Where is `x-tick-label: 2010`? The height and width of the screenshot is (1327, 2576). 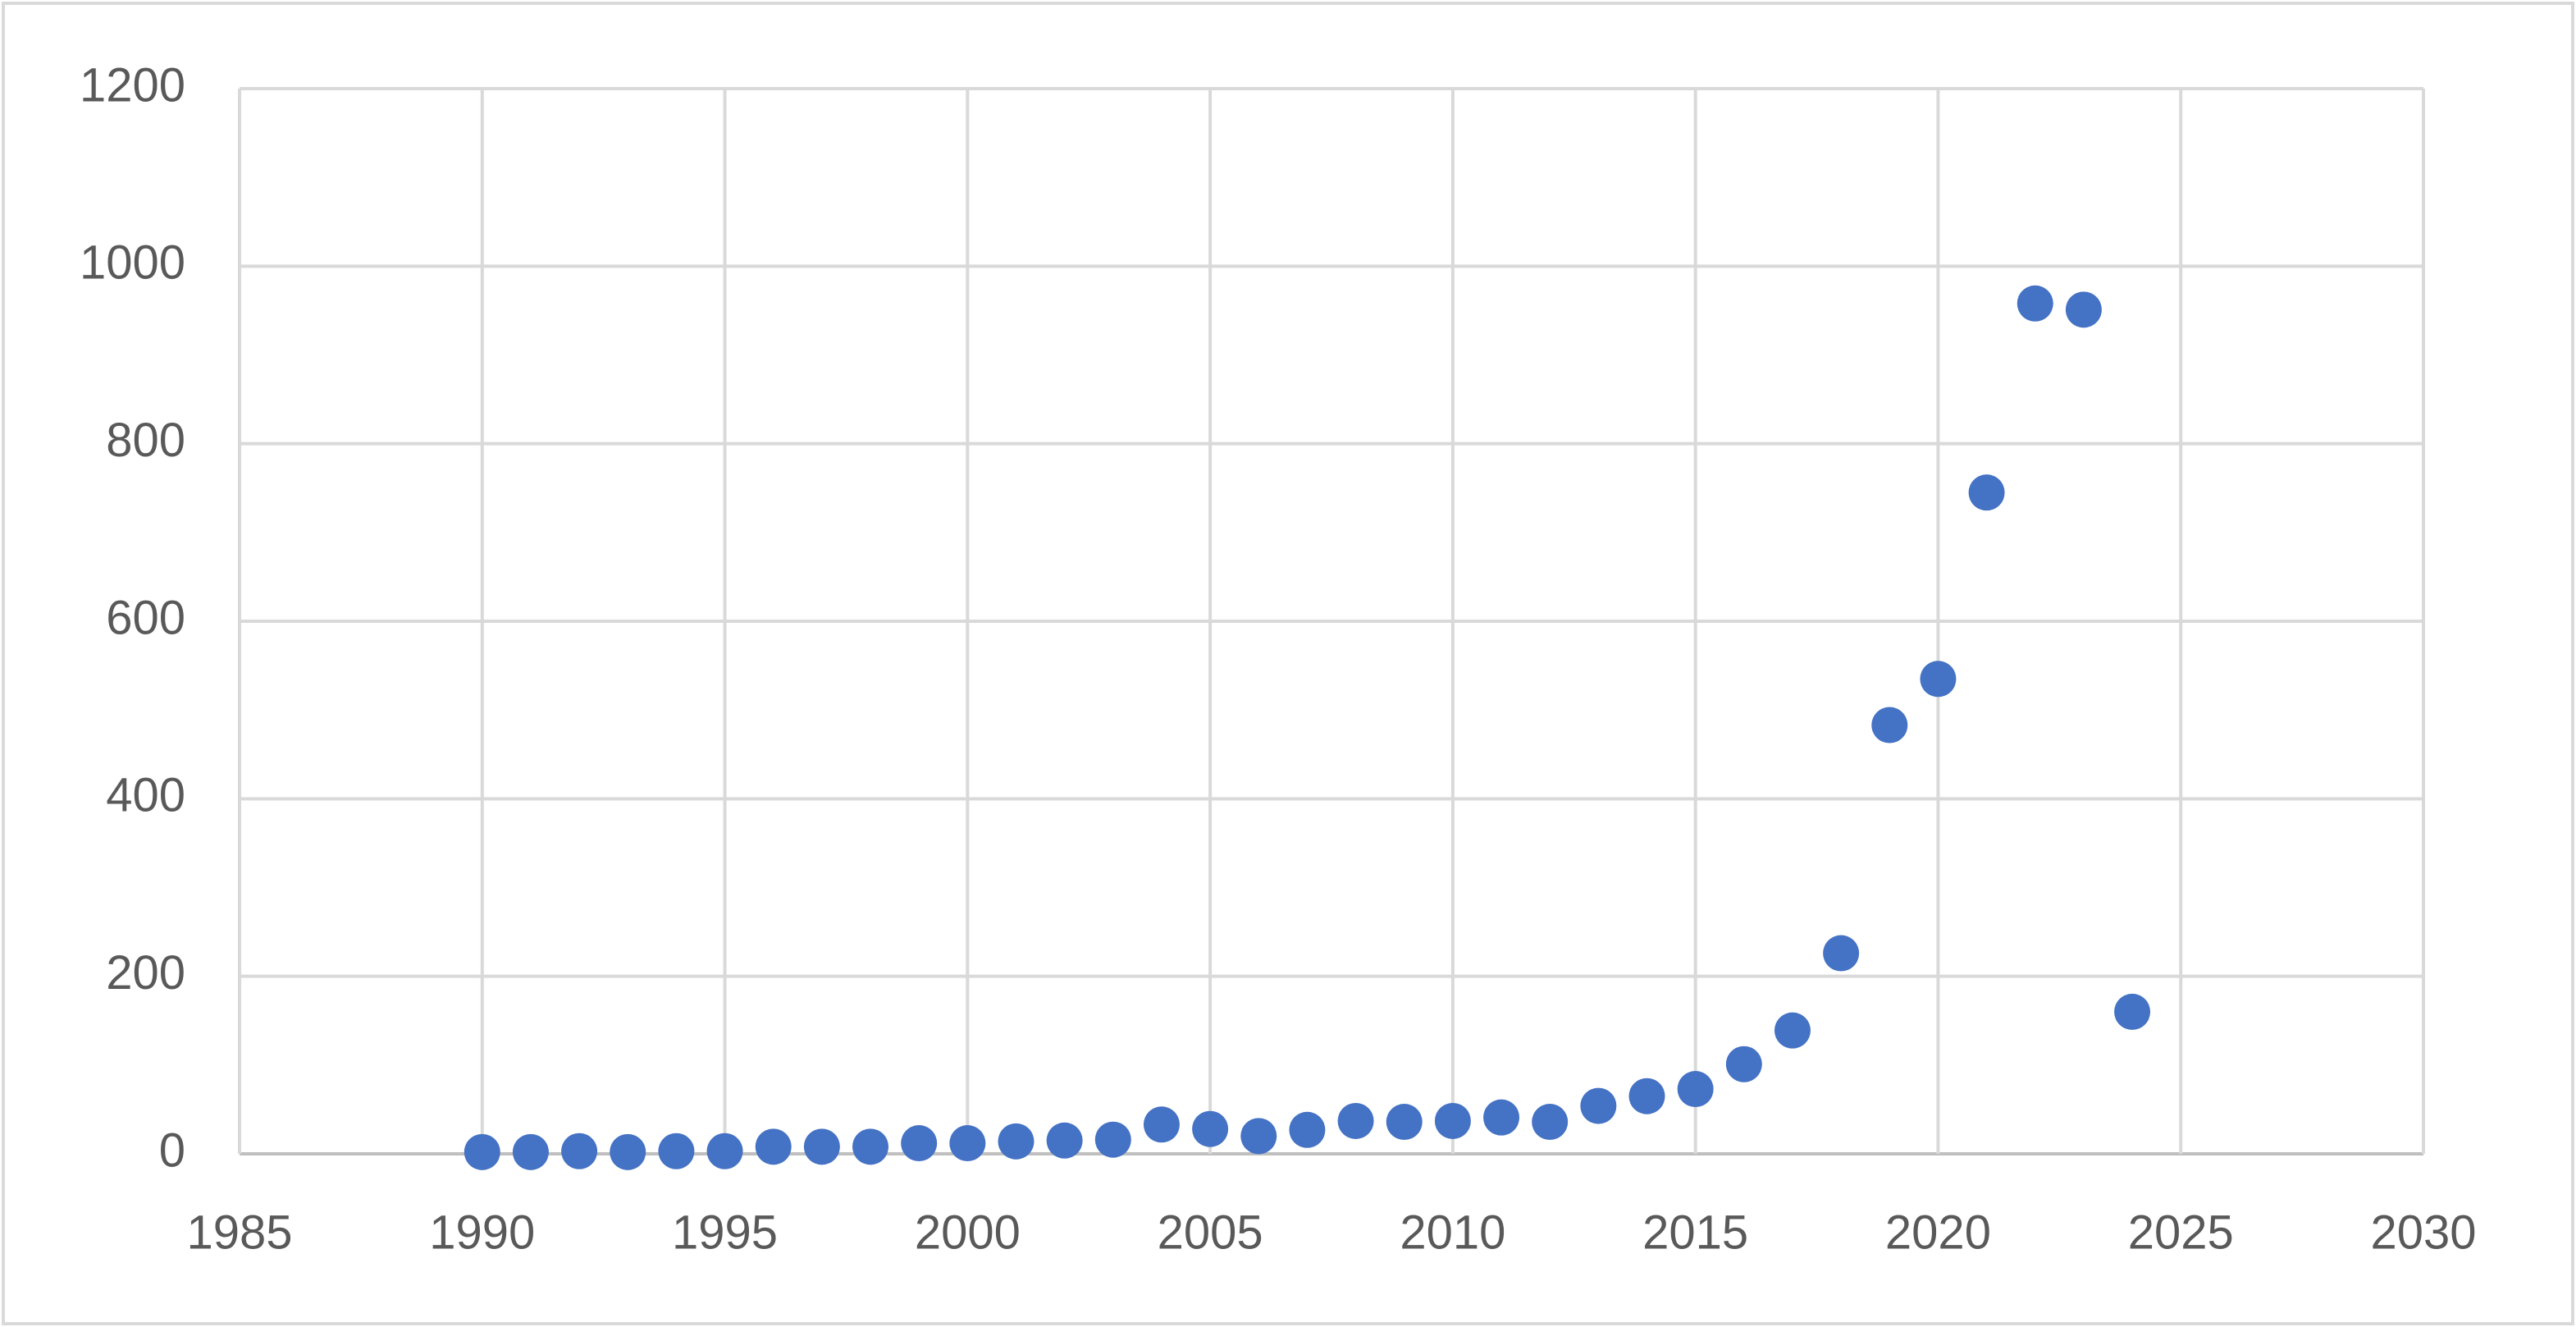
x-tick-label: 2010 is located at coordinates (1453, 1232).